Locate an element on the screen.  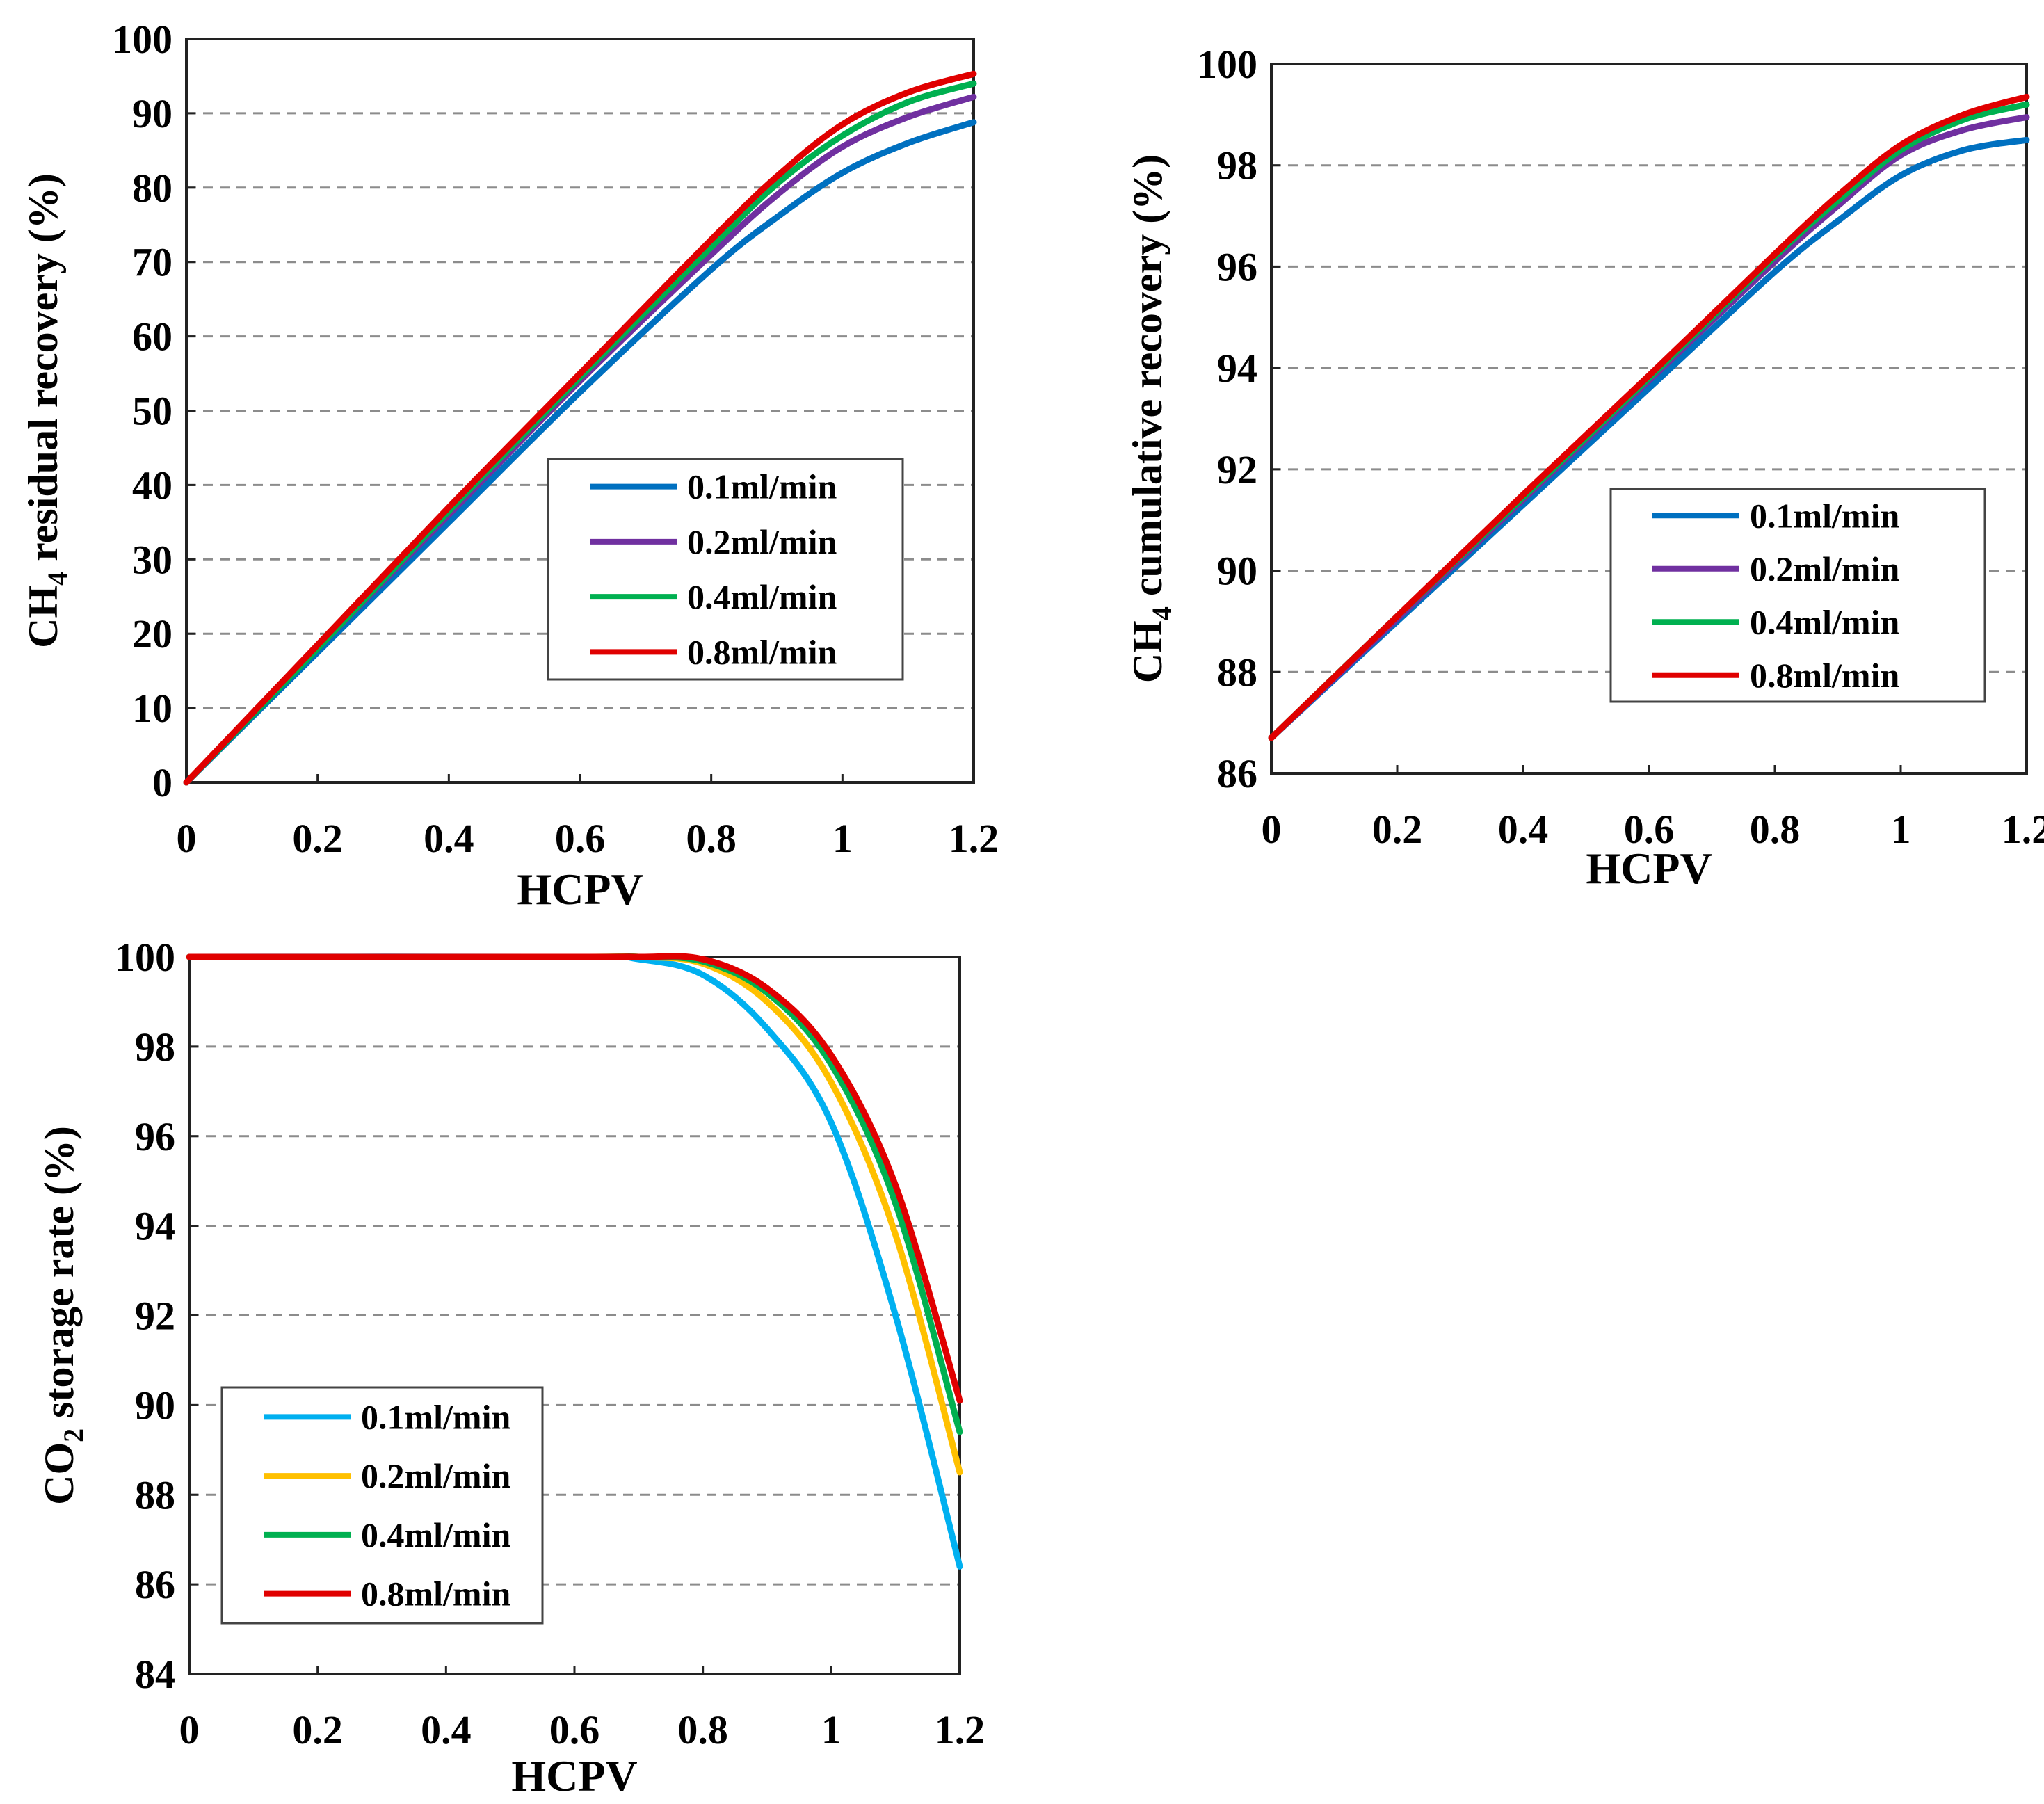
y-tick-label: 70 is located at coordinates (152, 263).